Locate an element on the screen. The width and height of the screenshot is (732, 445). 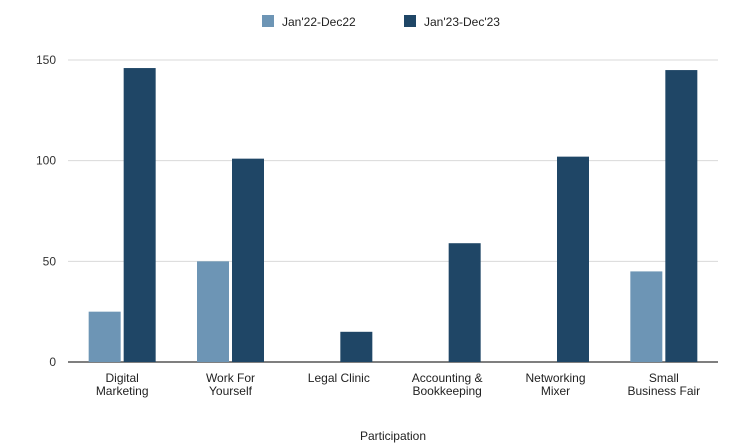
legend-label: Jan'22-Dec22 is located at coordinates (319, 22).